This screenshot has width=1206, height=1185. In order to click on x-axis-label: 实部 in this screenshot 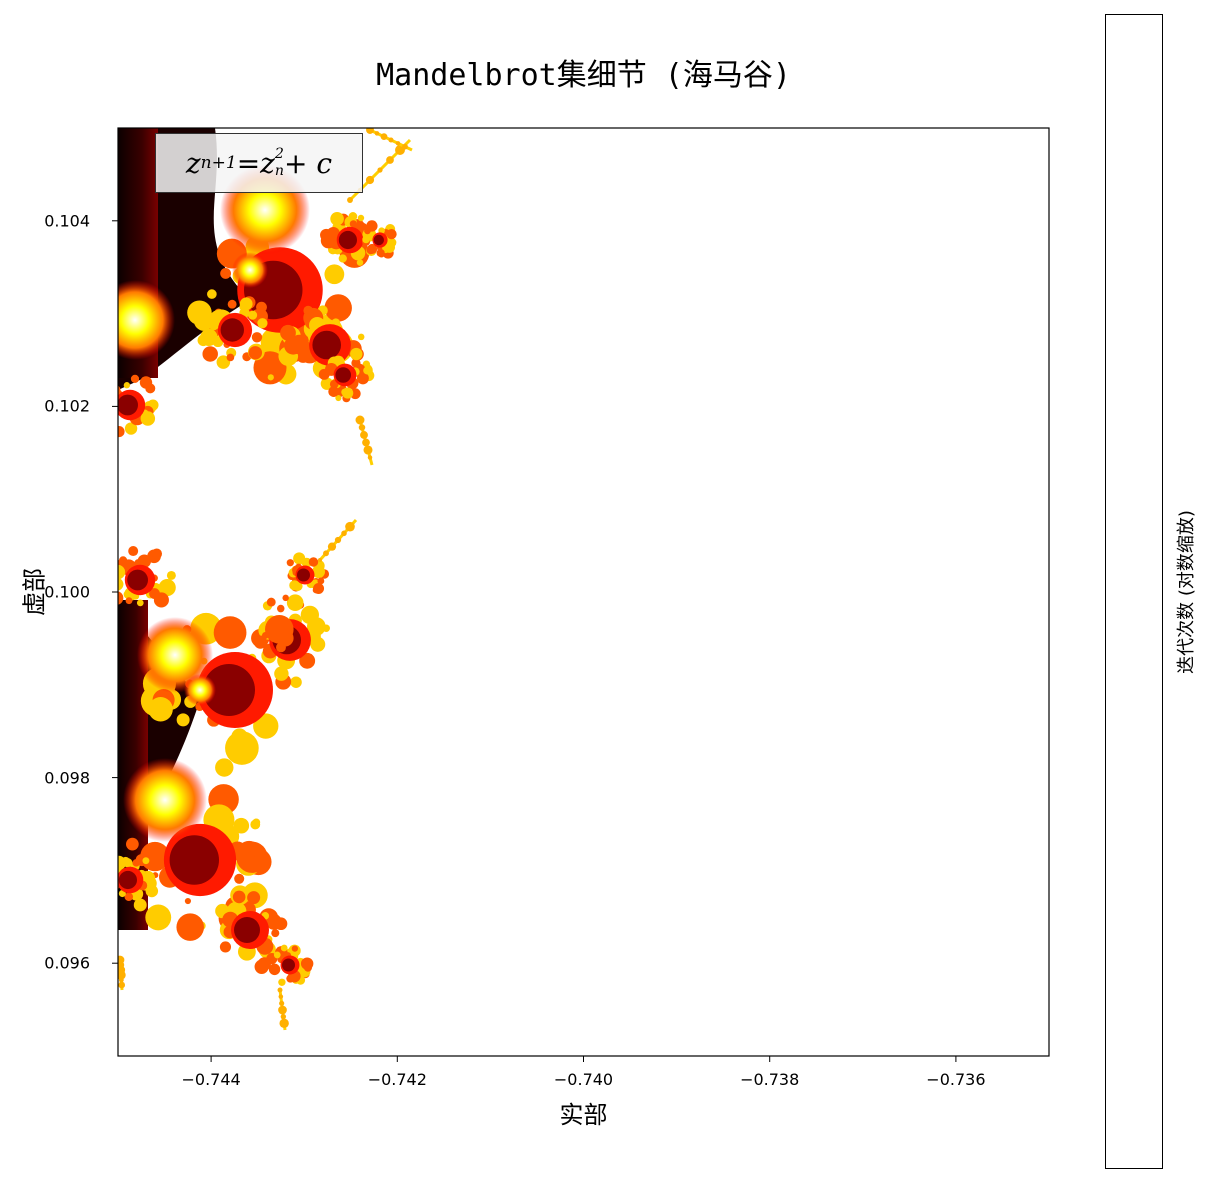, I will do `click(583, 1115)`.